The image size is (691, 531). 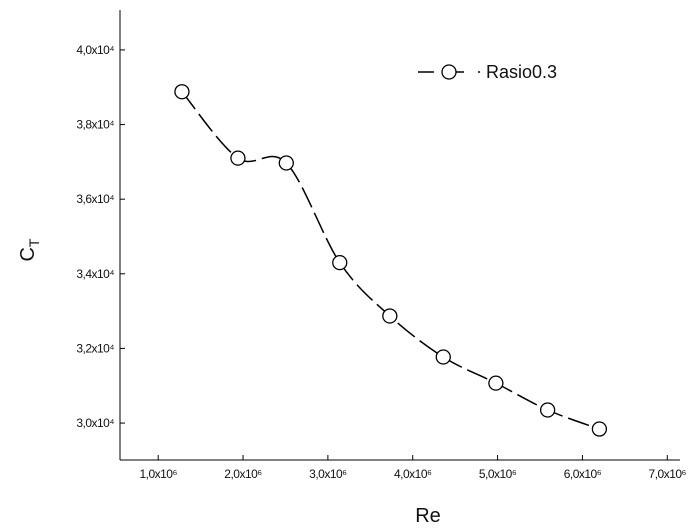 I want to click on y-tick-label: 3,8x10⁴, so click(x=95, y=125).